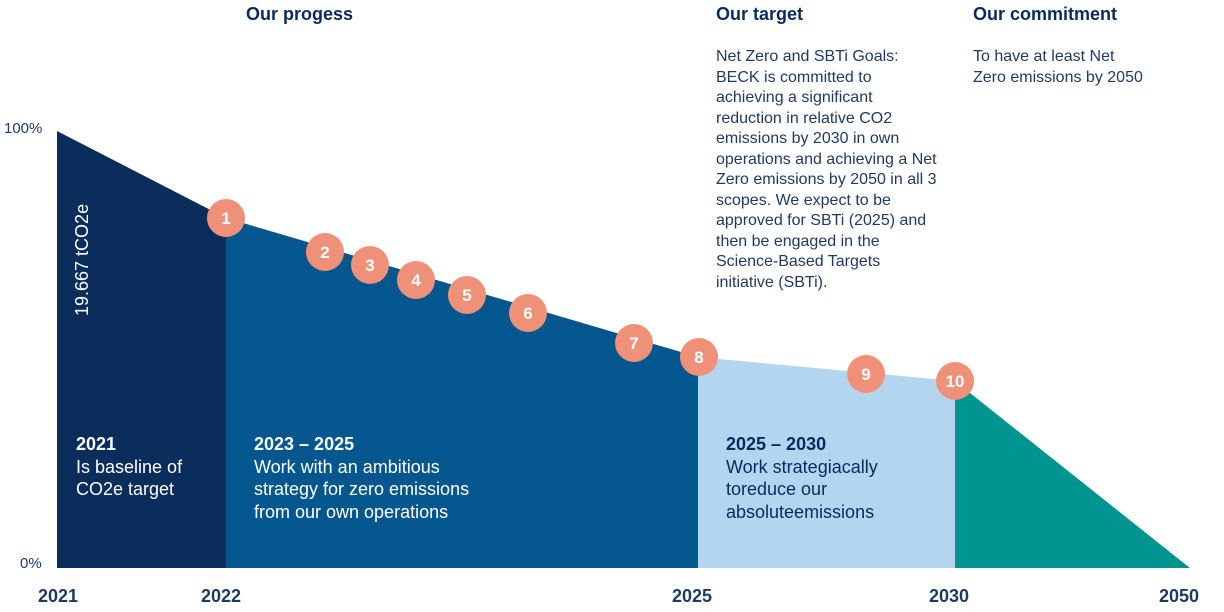 The width and height of the screenshot is (1224, 612). I want to click on milestone-7: 7, so click(634, 343).